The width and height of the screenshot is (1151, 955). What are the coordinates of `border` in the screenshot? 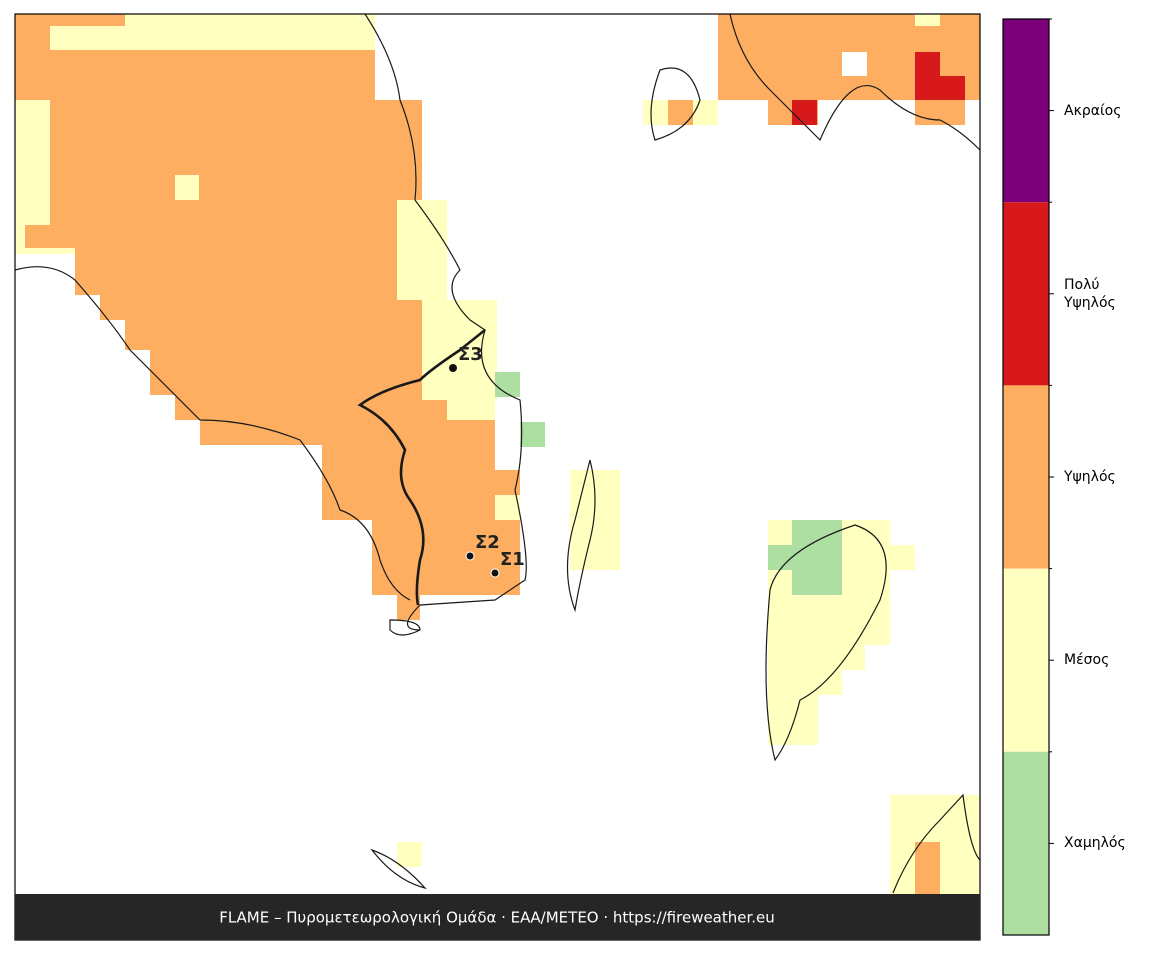 It's located at (421, 467).